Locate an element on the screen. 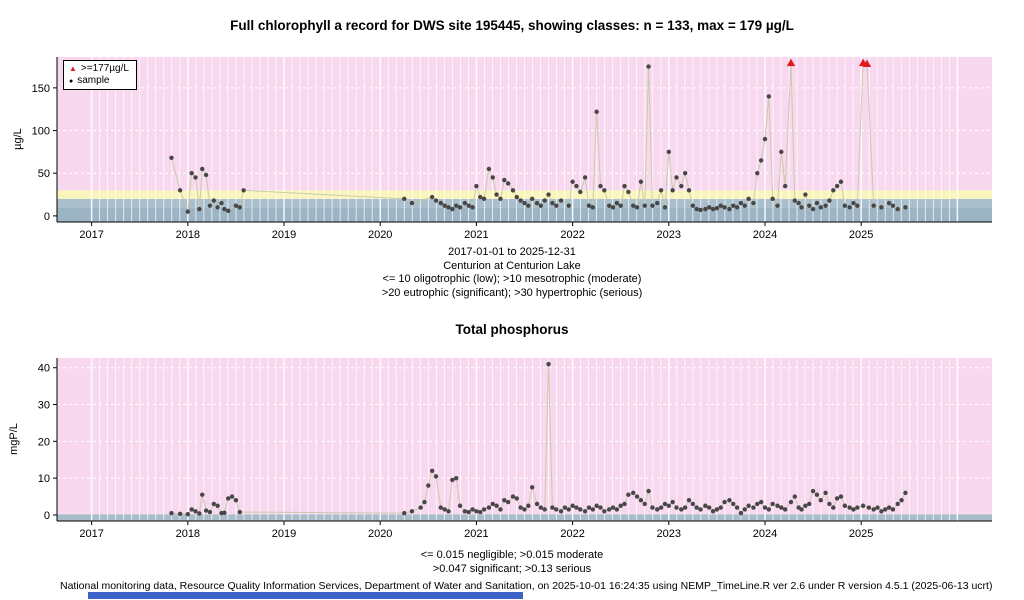 The width and height of the screenshot is (1024, 600). y-axis-label-chlorophyll: µg/L is located at coordinates (18, 139).